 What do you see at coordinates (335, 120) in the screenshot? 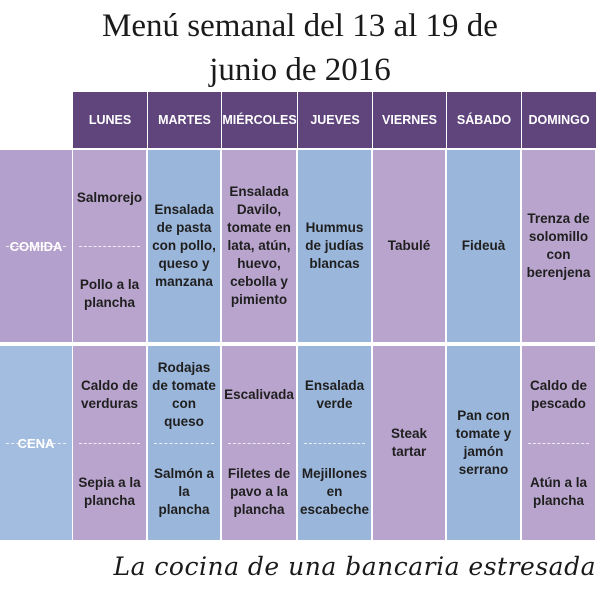
I see `header-day-3: JUEVES` at bounding box center [335, 120].